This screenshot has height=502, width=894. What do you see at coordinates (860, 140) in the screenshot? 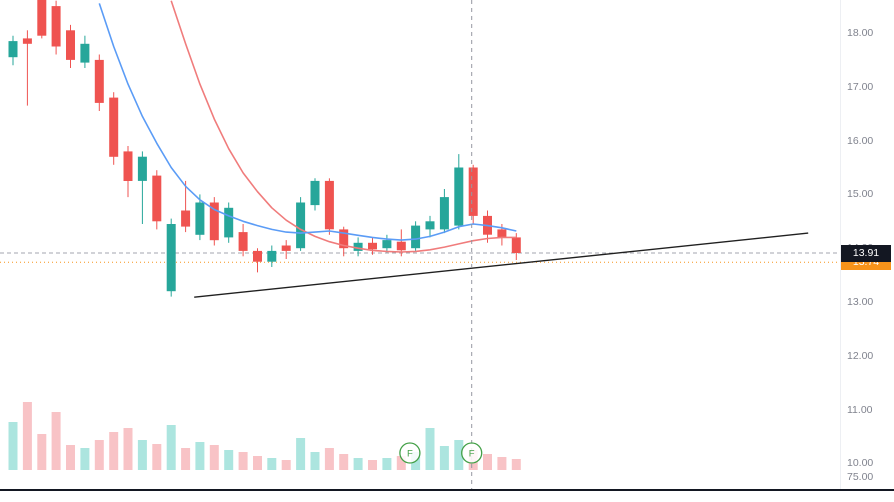
I see `price-axis-tick: 16.00` at bounding box center [860, 140].